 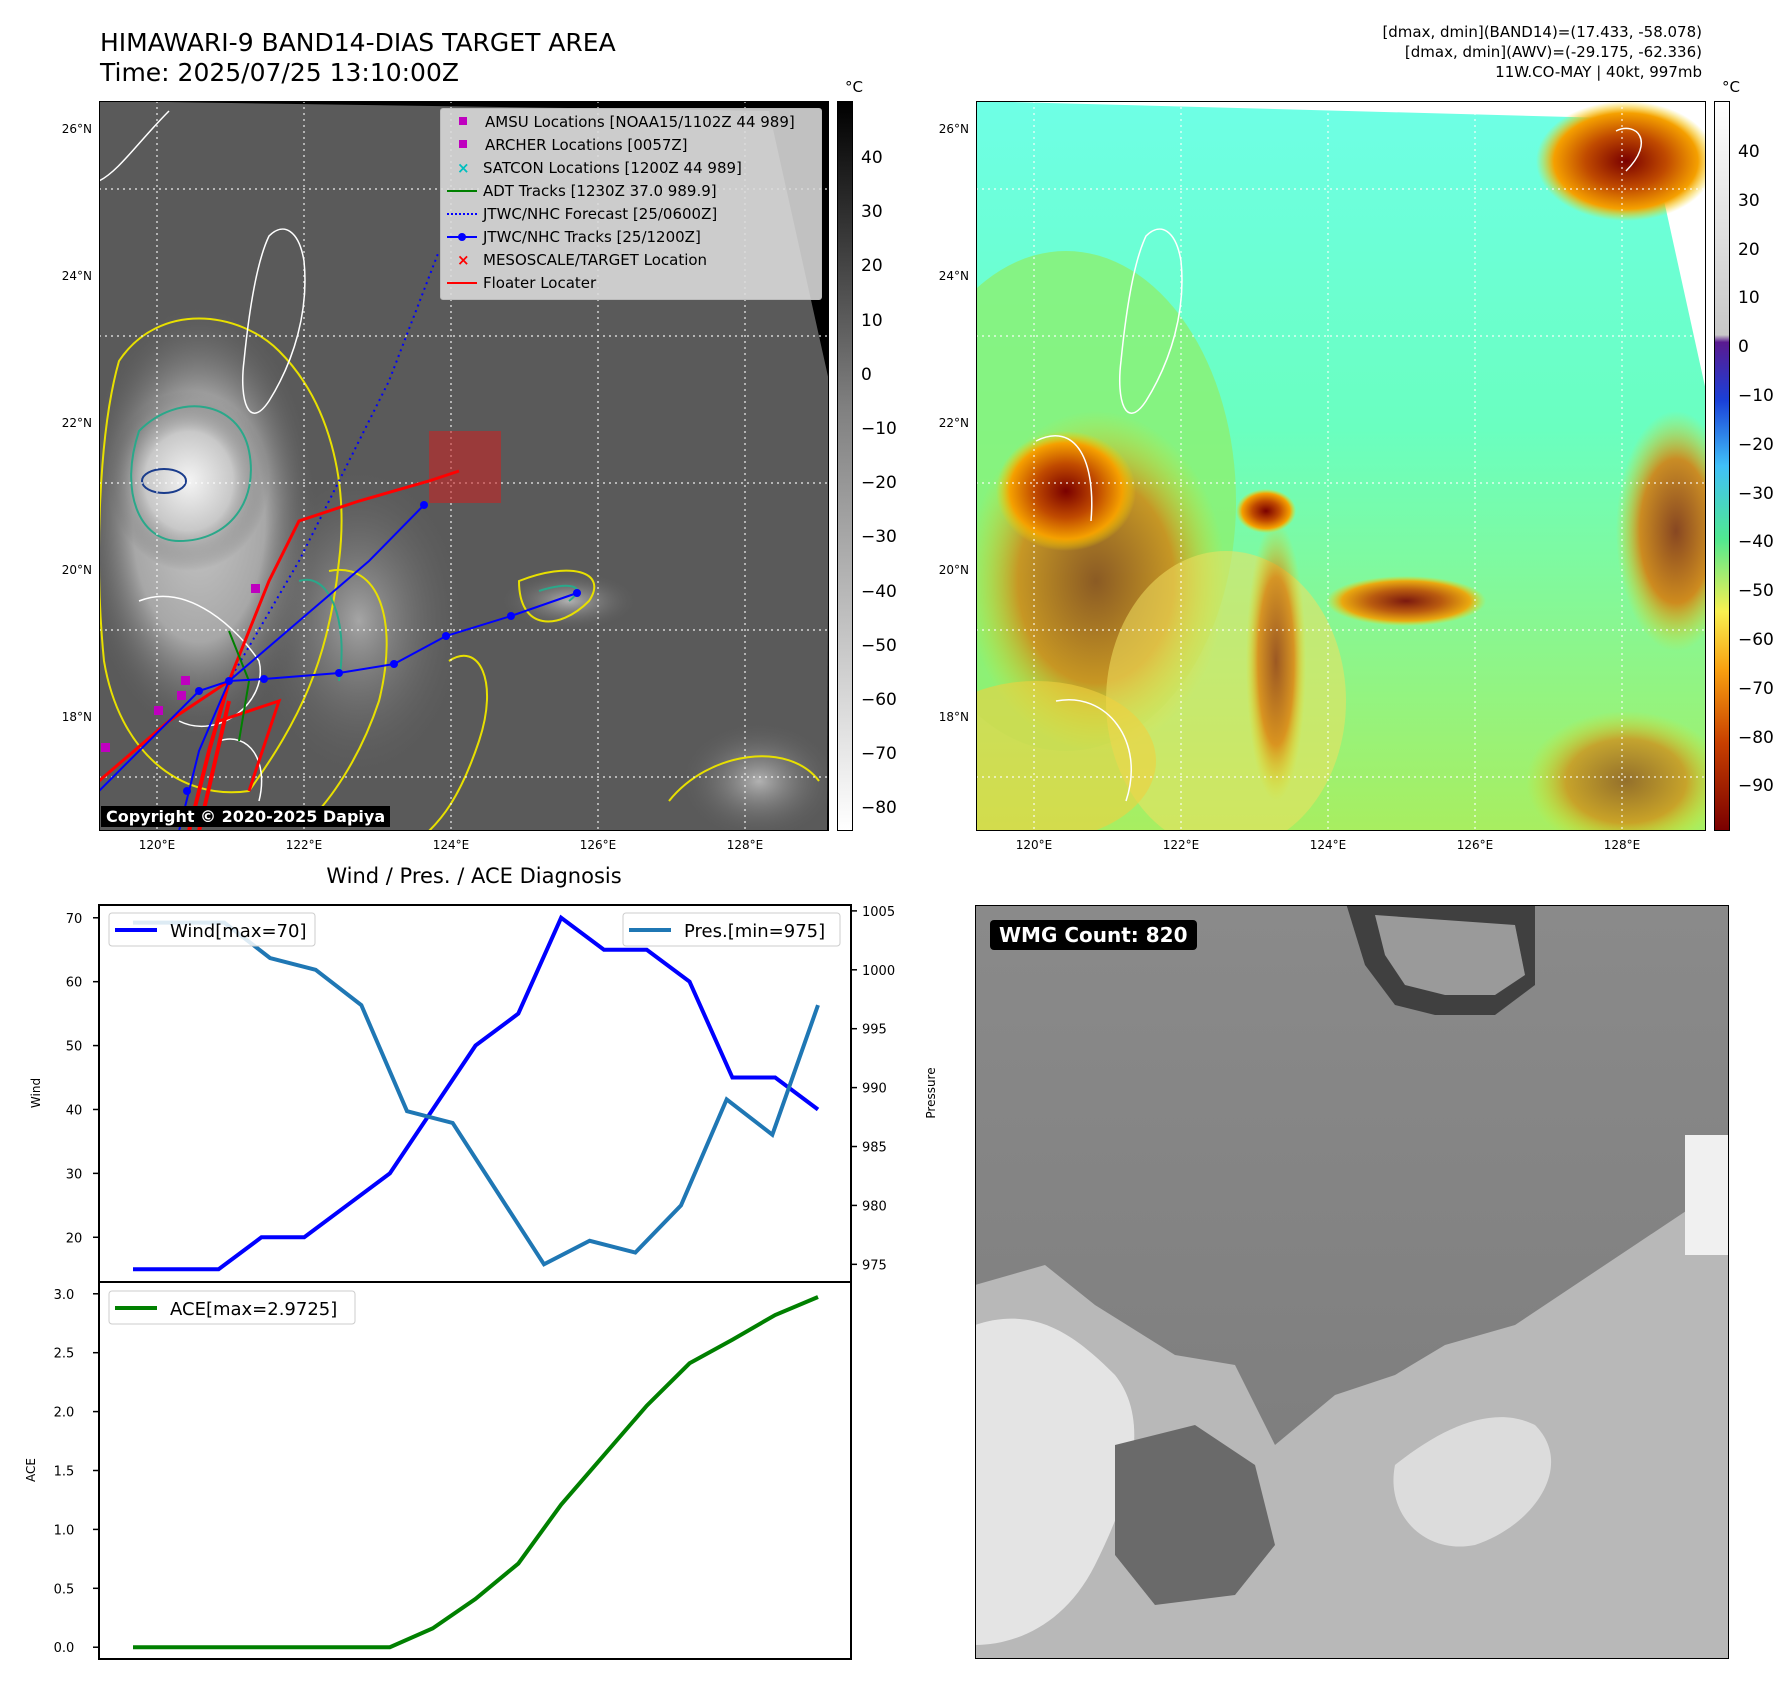 What do you see at coordinates (64, 1472) in the screenshot?
I see `ace-ytick-label: 1.5` at bounding box center [64, 1472].